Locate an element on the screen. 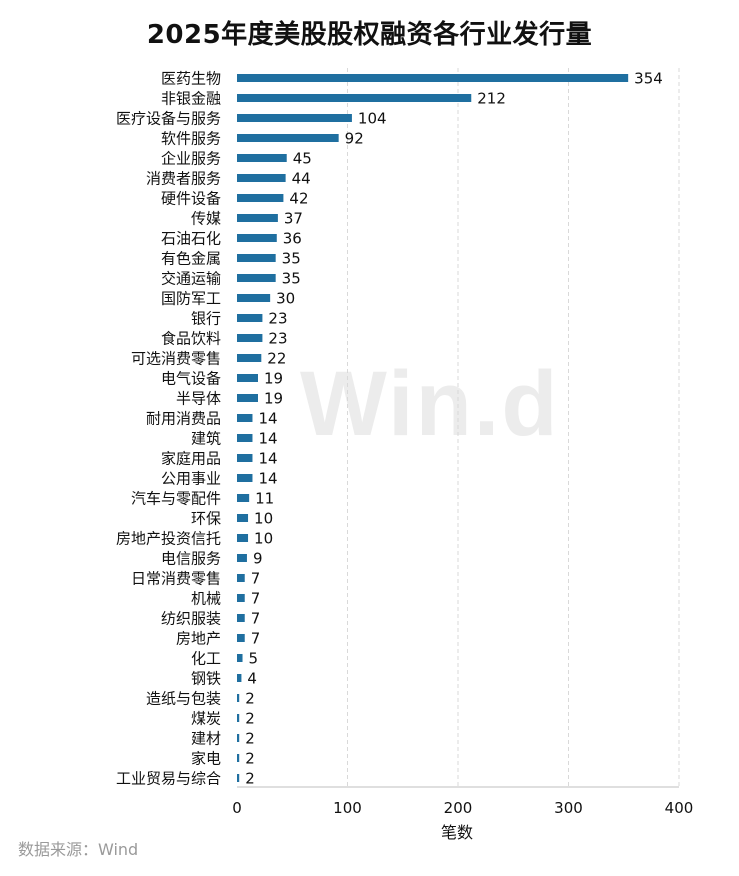 The image size is (739, 876). category-label: 国防军工 is located at coordinates (191, 299).